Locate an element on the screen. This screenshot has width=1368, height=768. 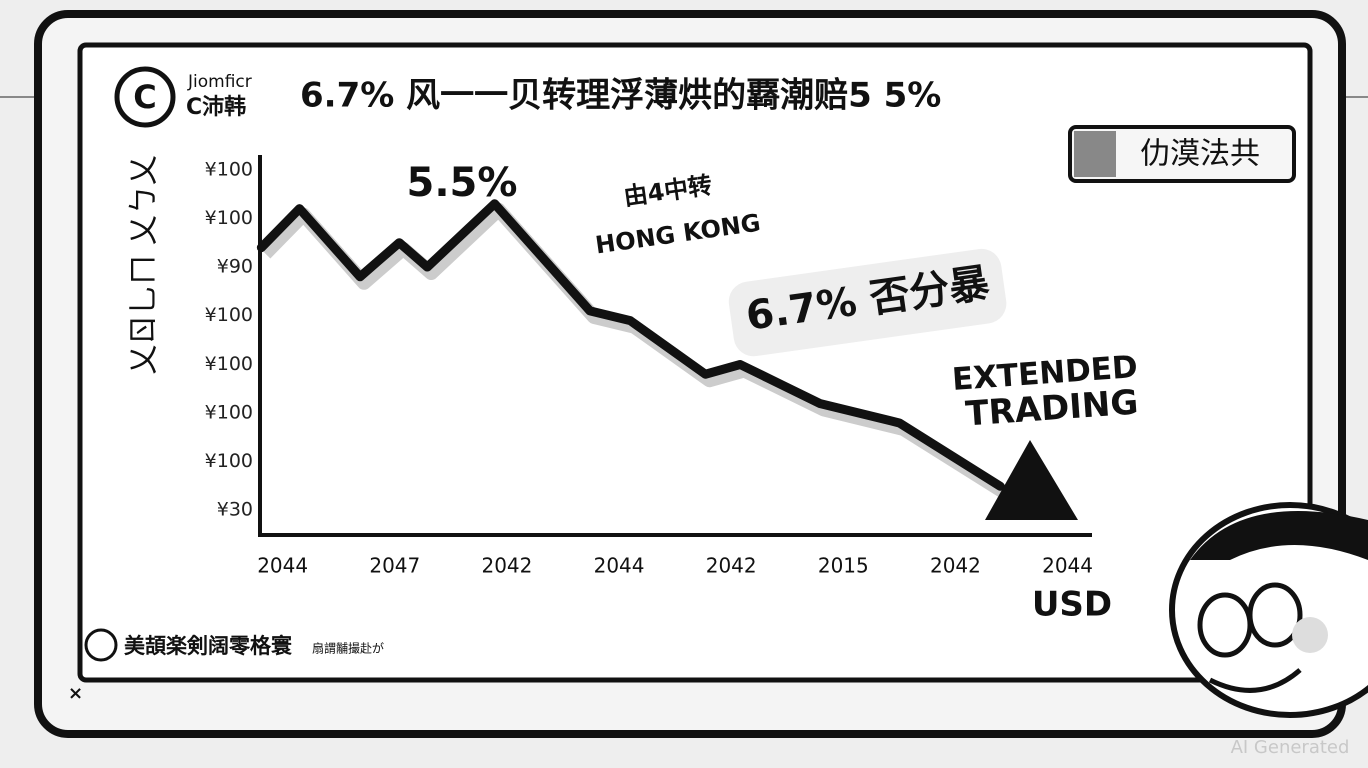
footer-small: 扇謂黼撮赴が is located at coordinates (348, 648).